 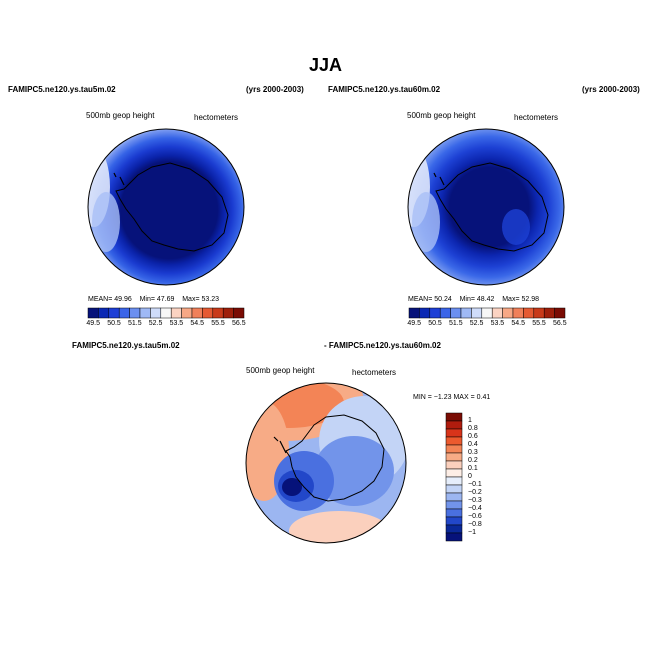 What do you see at coordinates (486, 325) in the screenshot?
I see `panel2-colorbar-labels: 49.5 50.5 51.5 52.5 53.5 54.5 55.5 56.5` at bounding box center [486, 325].